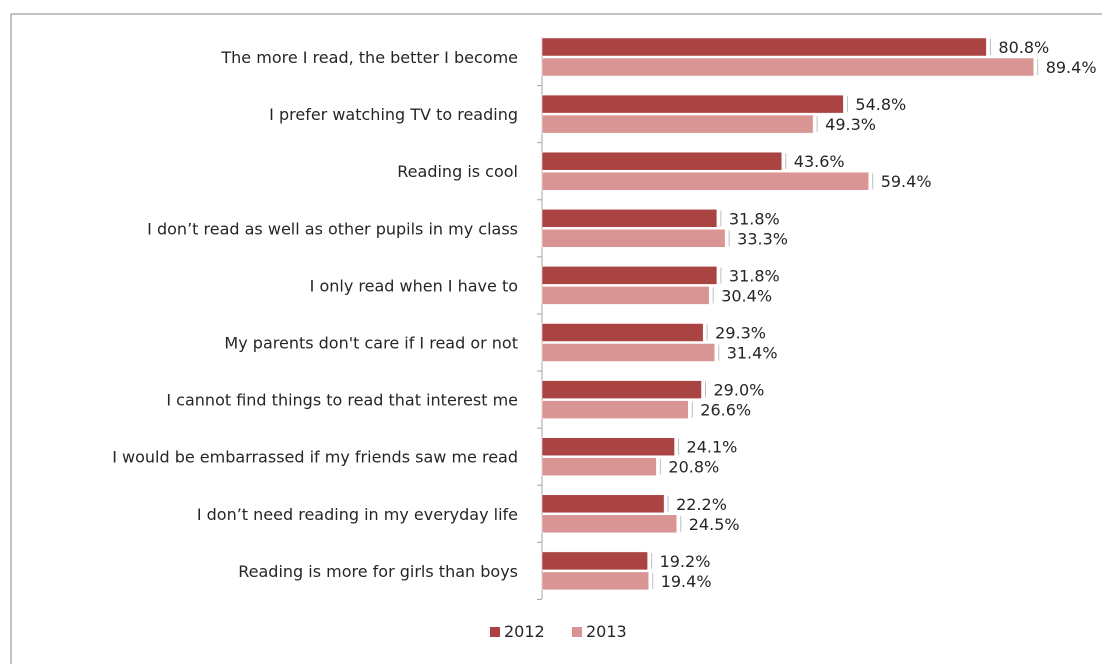 This screenshot has width=1102, height=664. What do you see at coordinates (357, 514) in the screenshot?
I see `category-label: I don’t need reading in my everyday life` at bounding box center [357, 514].